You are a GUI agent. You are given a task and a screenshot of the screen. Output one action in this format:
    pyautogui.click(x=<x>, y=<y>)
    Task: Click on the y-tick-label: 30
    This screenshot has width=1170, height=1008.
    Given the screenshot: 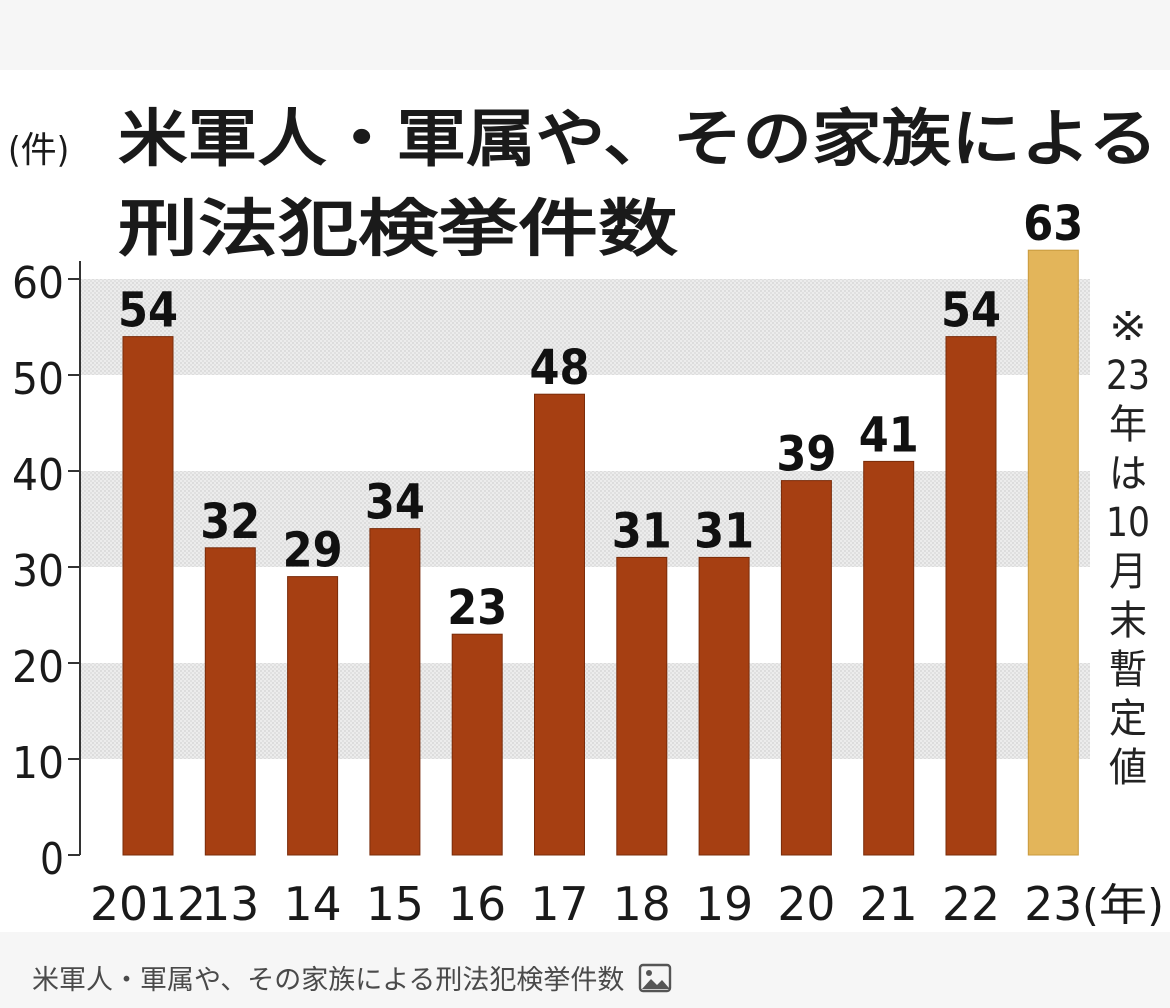 What is the action you would take?
    pyautogui.click(x=38, y=571)
    